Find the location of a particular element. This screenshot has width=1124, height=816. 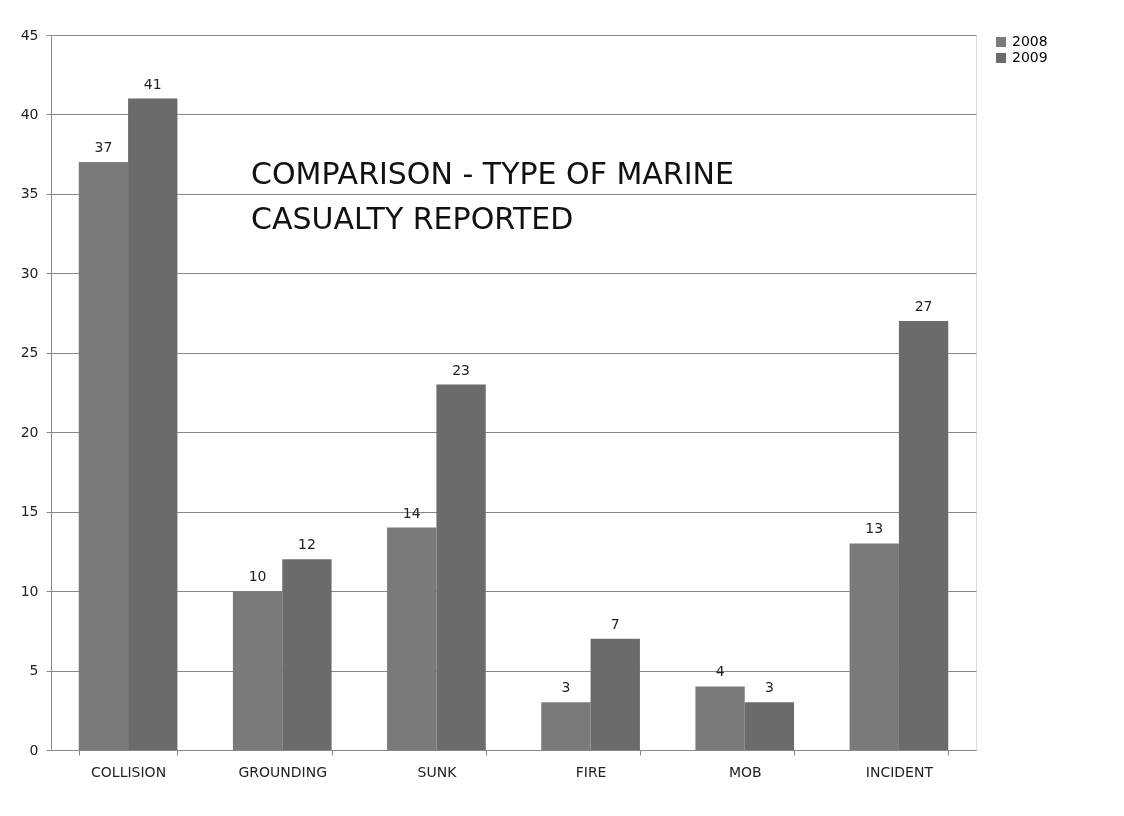

x-tick-label: INCIDENT is located at coordinates (899, 771).